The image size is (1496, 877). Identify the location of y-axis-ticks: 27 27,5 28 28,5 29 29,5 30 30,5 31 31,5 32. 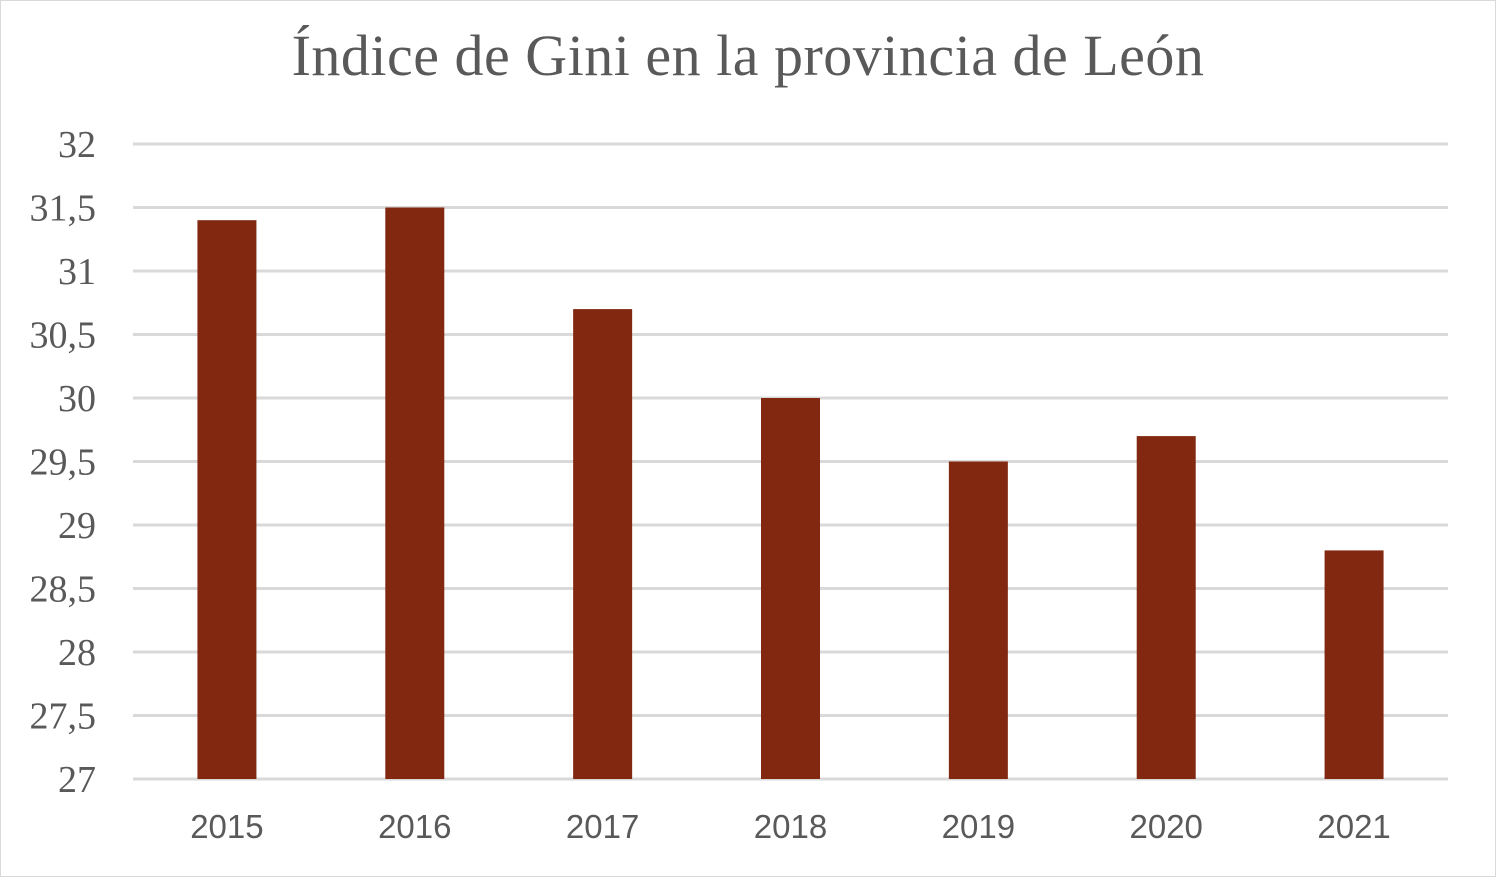
(63, 462).